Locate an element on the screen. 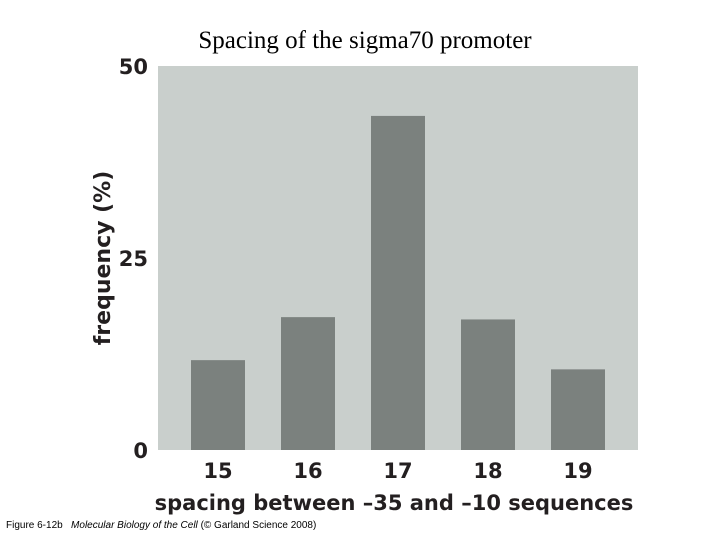 This screenshot has height=540, width=720. x-tick-label-15: 15 is located at coordinates (217, 471).